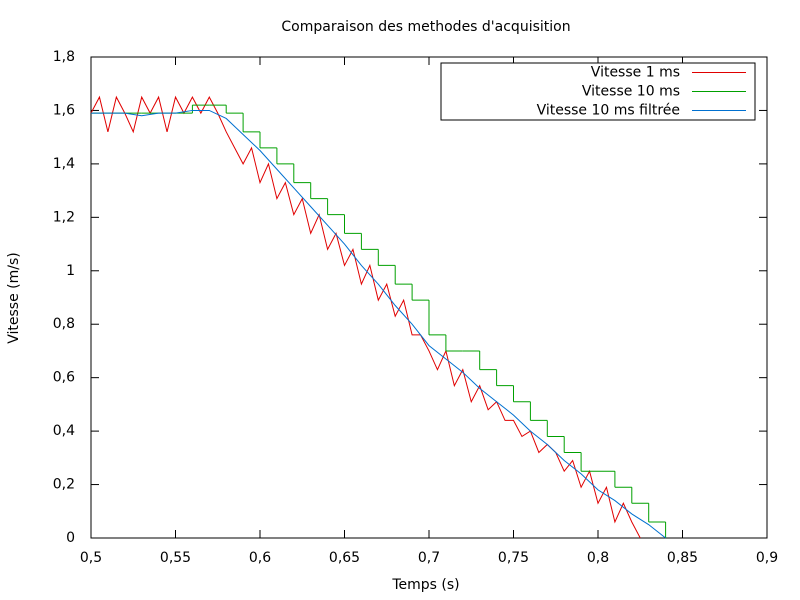 The width and height of the screenshot is (800, 600). I want to click on x-tick-label: 0,55, so click(175, 558).